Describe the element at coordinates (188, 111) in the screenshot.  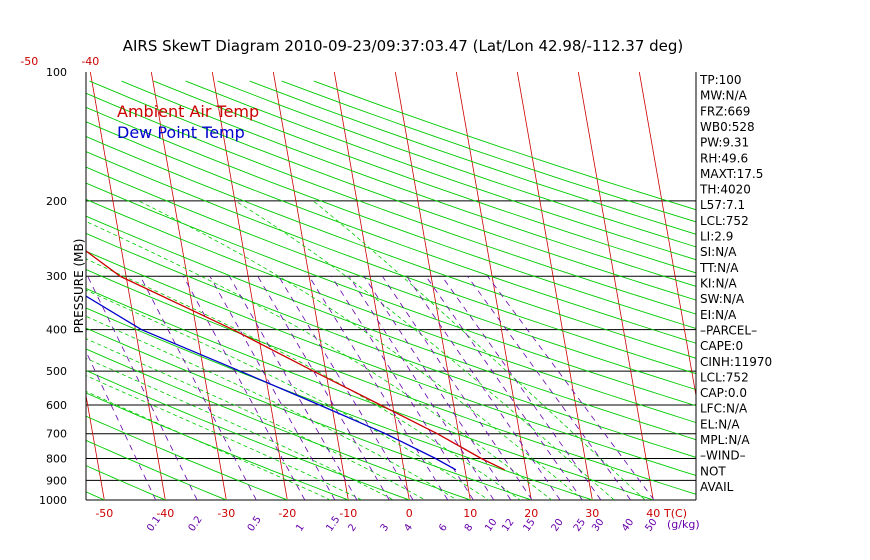
I see `legend-ambient-air-temp: Ambient Air Temp` at that location.